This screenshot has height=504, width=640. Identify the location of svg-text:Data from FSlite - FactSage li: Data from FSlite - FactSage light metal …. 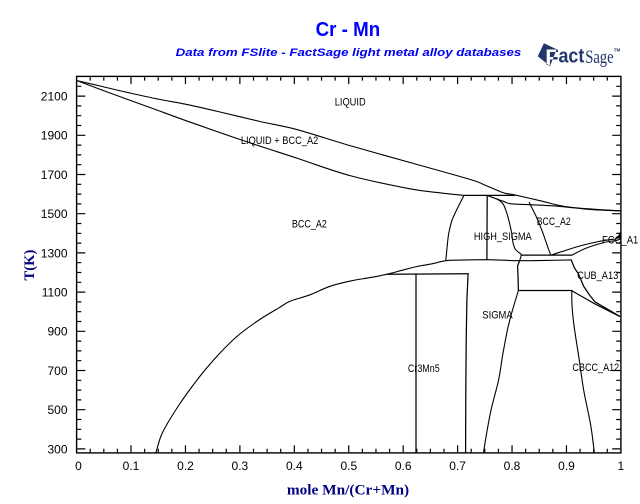
(349, 53).